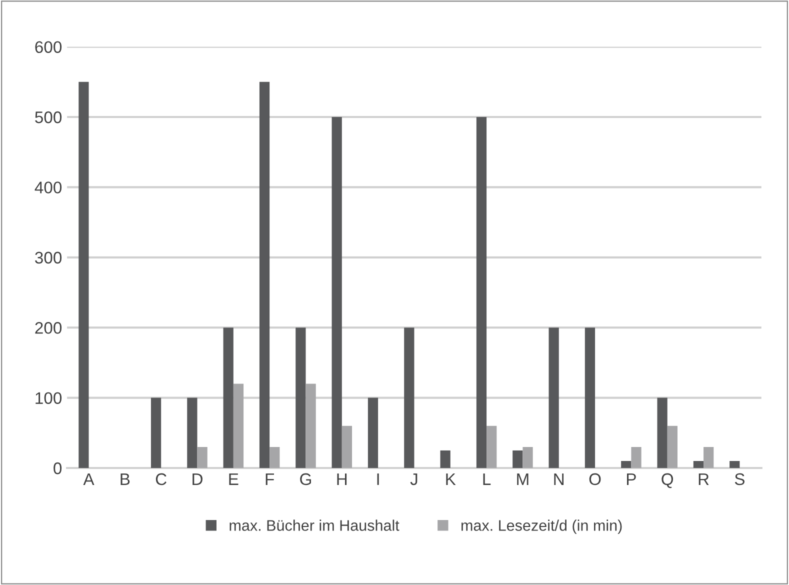 The image size is (789, 585). What do you see at coordinates (631, 479) in the screenshot?
I see `x-tick-label: P` at bounding box center [631, 479].